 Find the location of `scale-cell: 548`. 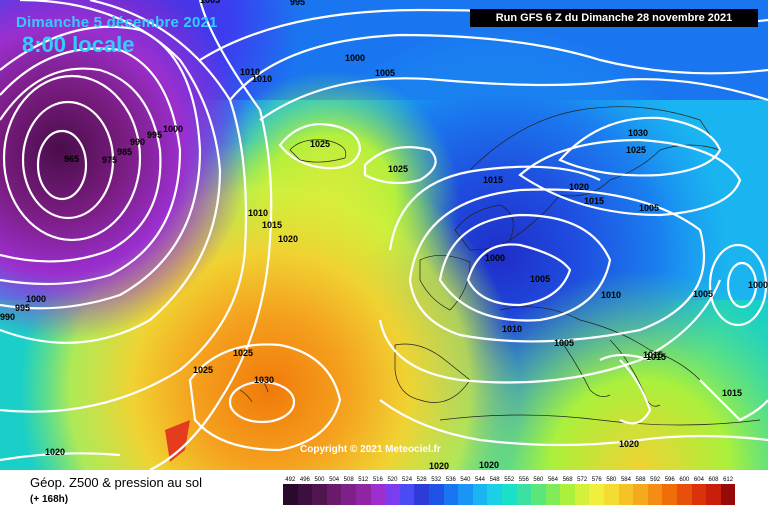

scale-cell: 548 is located at coordinates (494, 490).